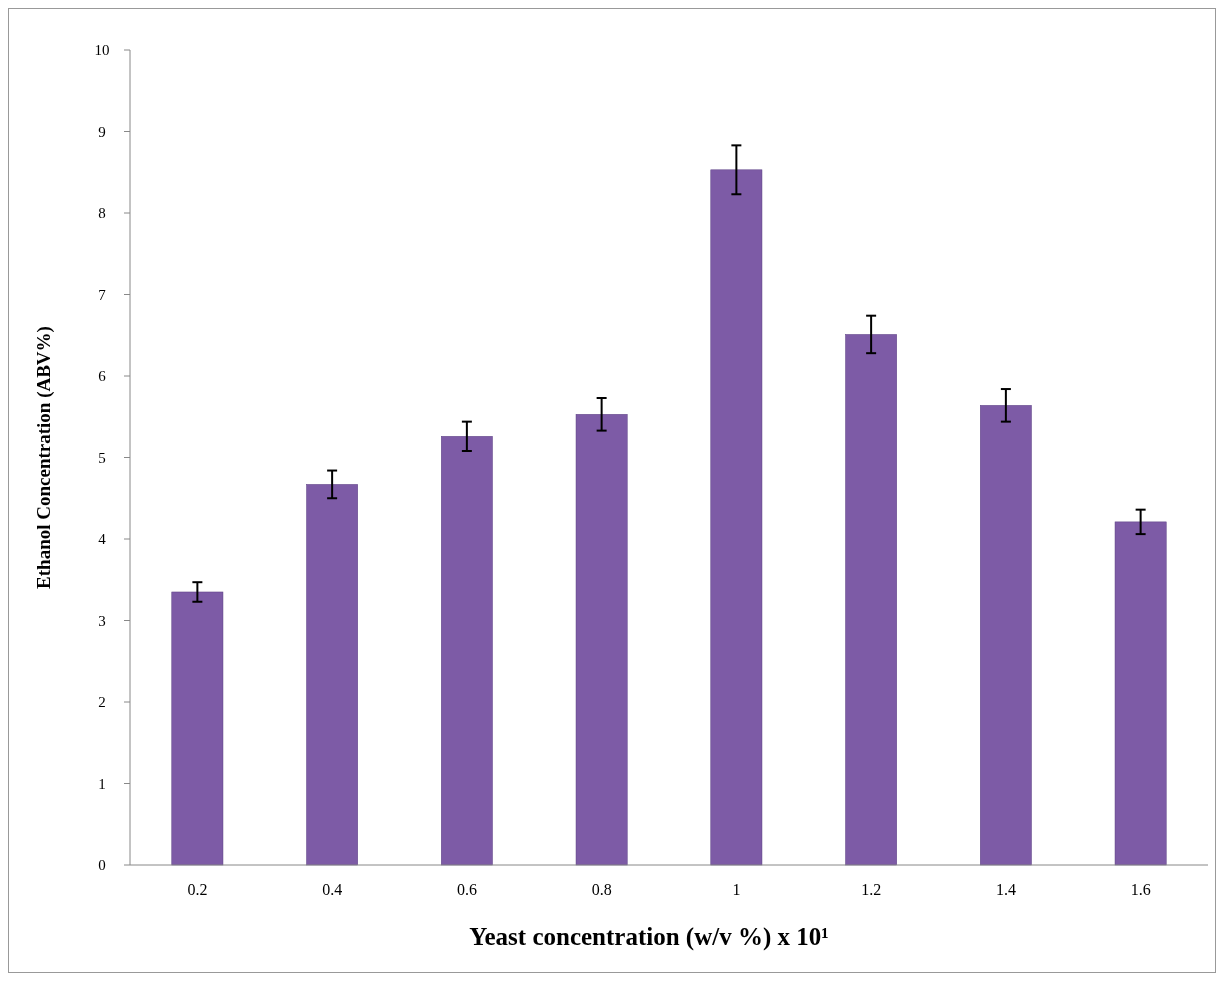 This screenshot has width=1216, height=981. Describe the element at coordinates (102, 620) in the screenshot. I see `y-tick-label: 3` at that location.